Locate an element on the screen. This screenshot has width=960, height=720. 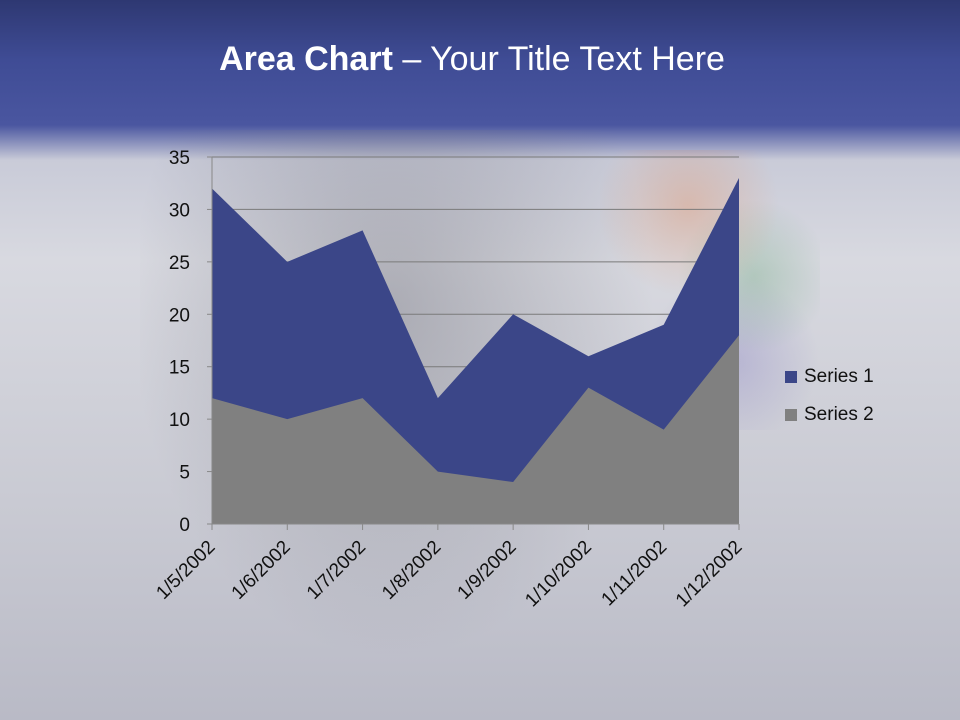
y-tick-label: 35 is located at coordinates (179, 158).